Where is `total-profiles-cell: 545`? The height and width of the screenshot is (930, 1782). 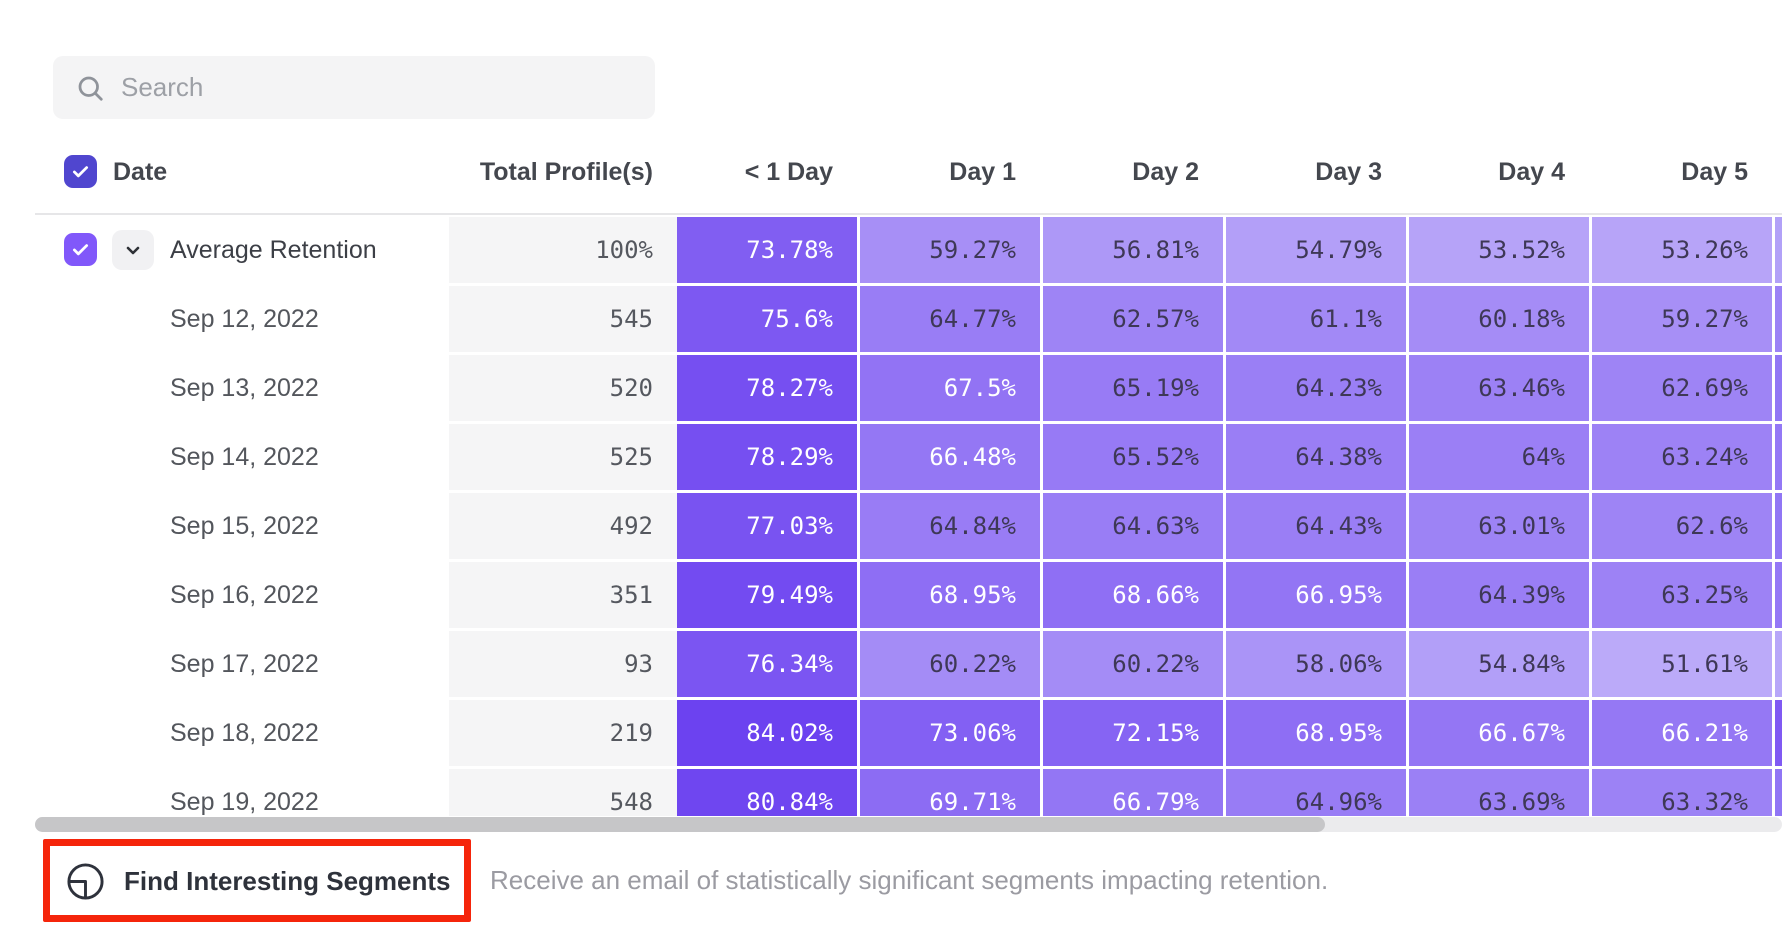
total-profiles-cell: 545 is located at coordinates (563, 319).